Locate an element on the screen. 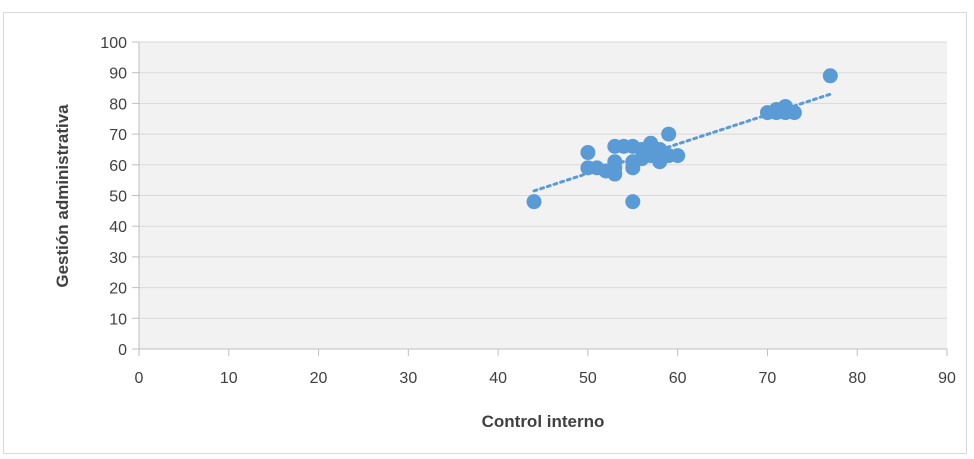  y-tick-label-50: 50 is located at coordinates (118, 197).